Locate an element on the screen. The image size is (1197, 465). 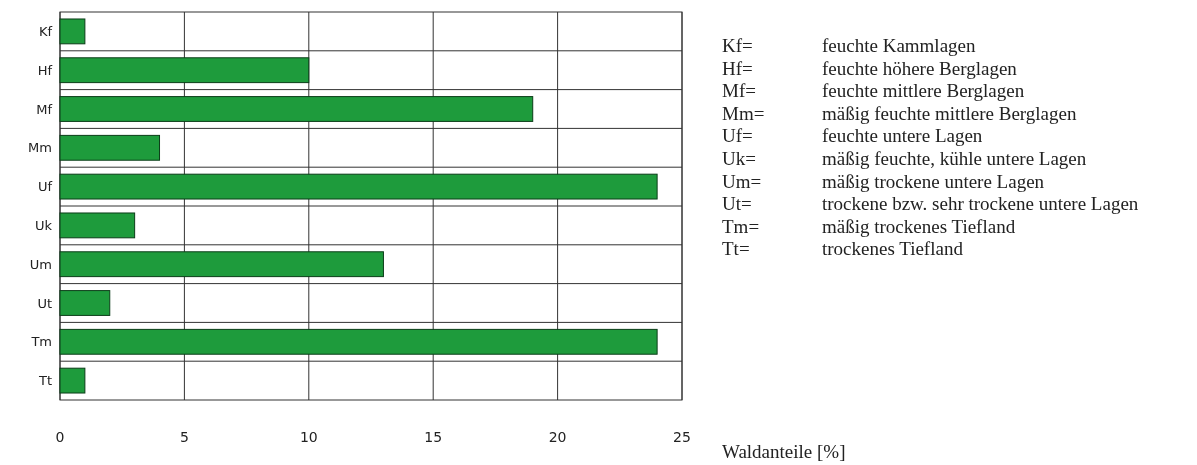
x-axis-title: Waldanteile [%] is located at coordinates (784, 451).